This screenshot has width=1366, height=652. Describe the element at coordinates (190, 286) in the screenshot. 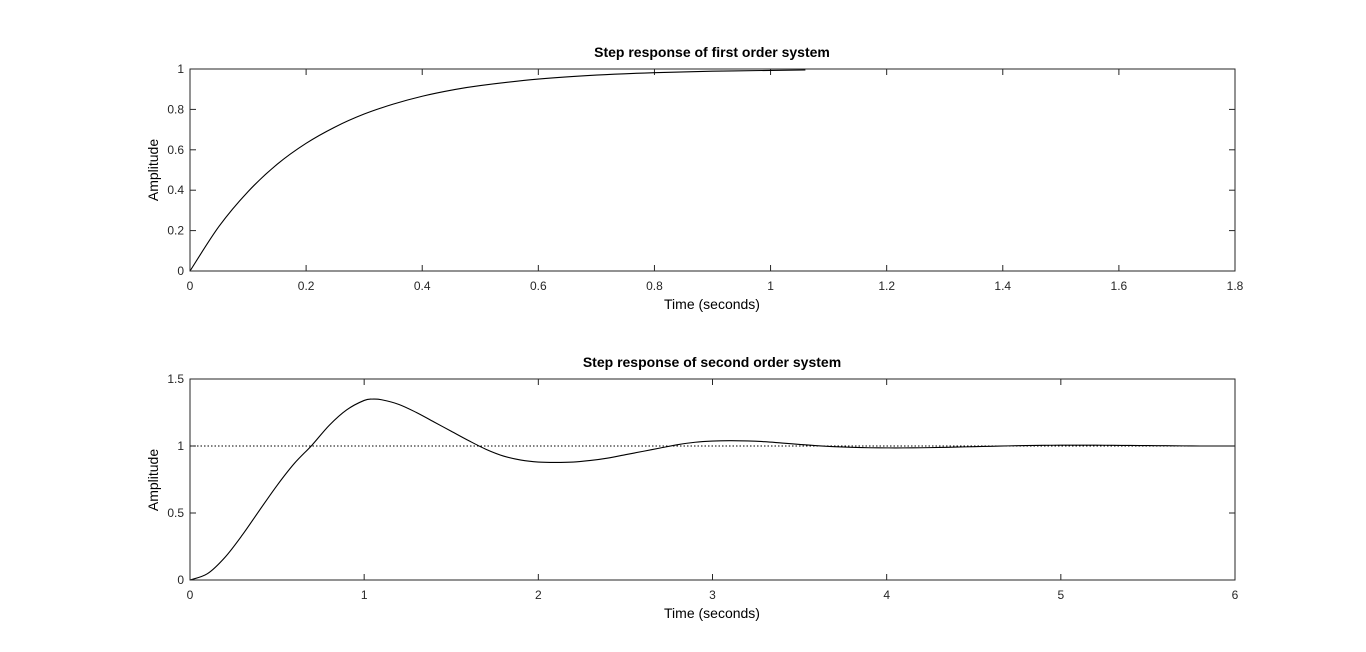

I see `first-order-x-tick-label: 0` at that location.